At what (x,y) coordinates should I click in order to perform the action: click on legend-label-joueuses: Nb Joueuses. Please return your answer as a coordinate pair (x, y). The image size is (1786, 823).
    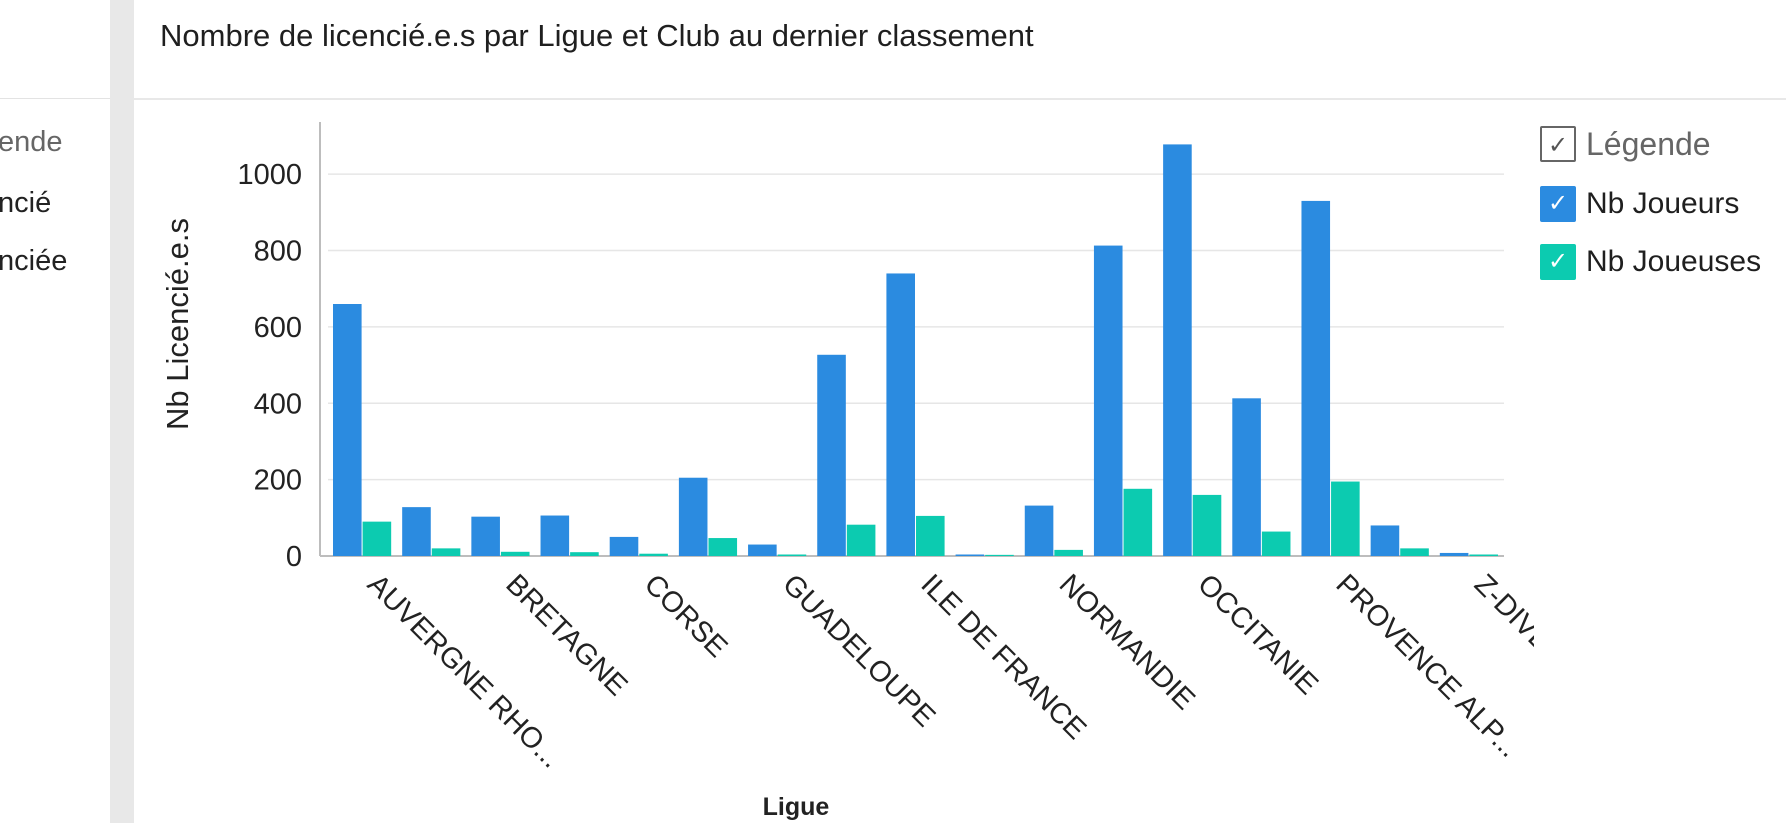
    Looking at the image, I should click on (1674, 261).